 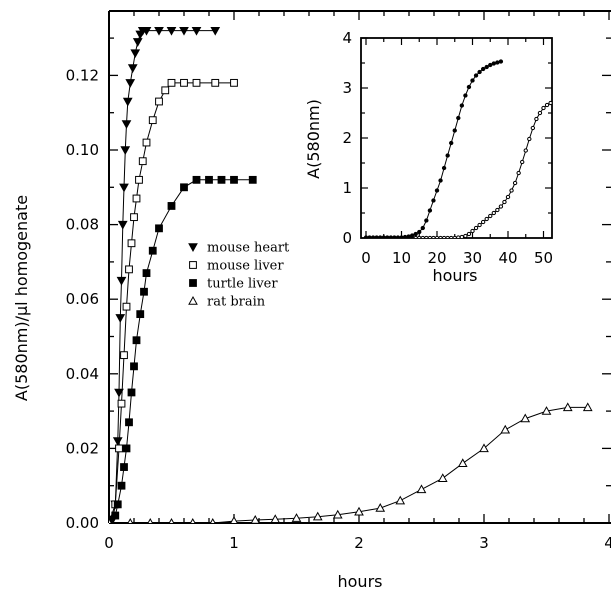 What do you see at coordinates (236, 302) in the screenshot?
I see `legend-label: rat brain` at bounding box center [236, 302].